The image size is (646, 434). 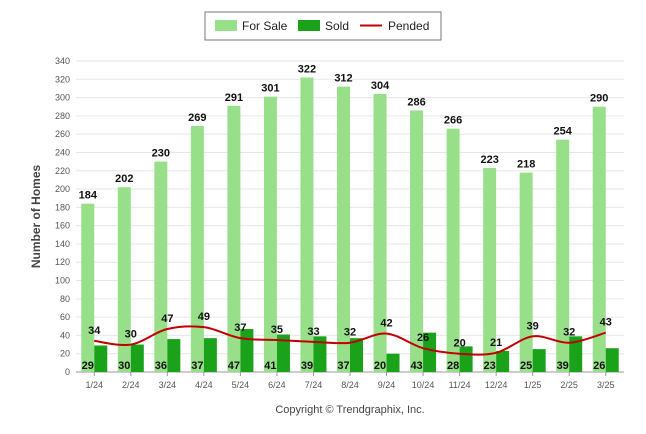 I want to click on label-pended: 49, so click(x=204, y=317).